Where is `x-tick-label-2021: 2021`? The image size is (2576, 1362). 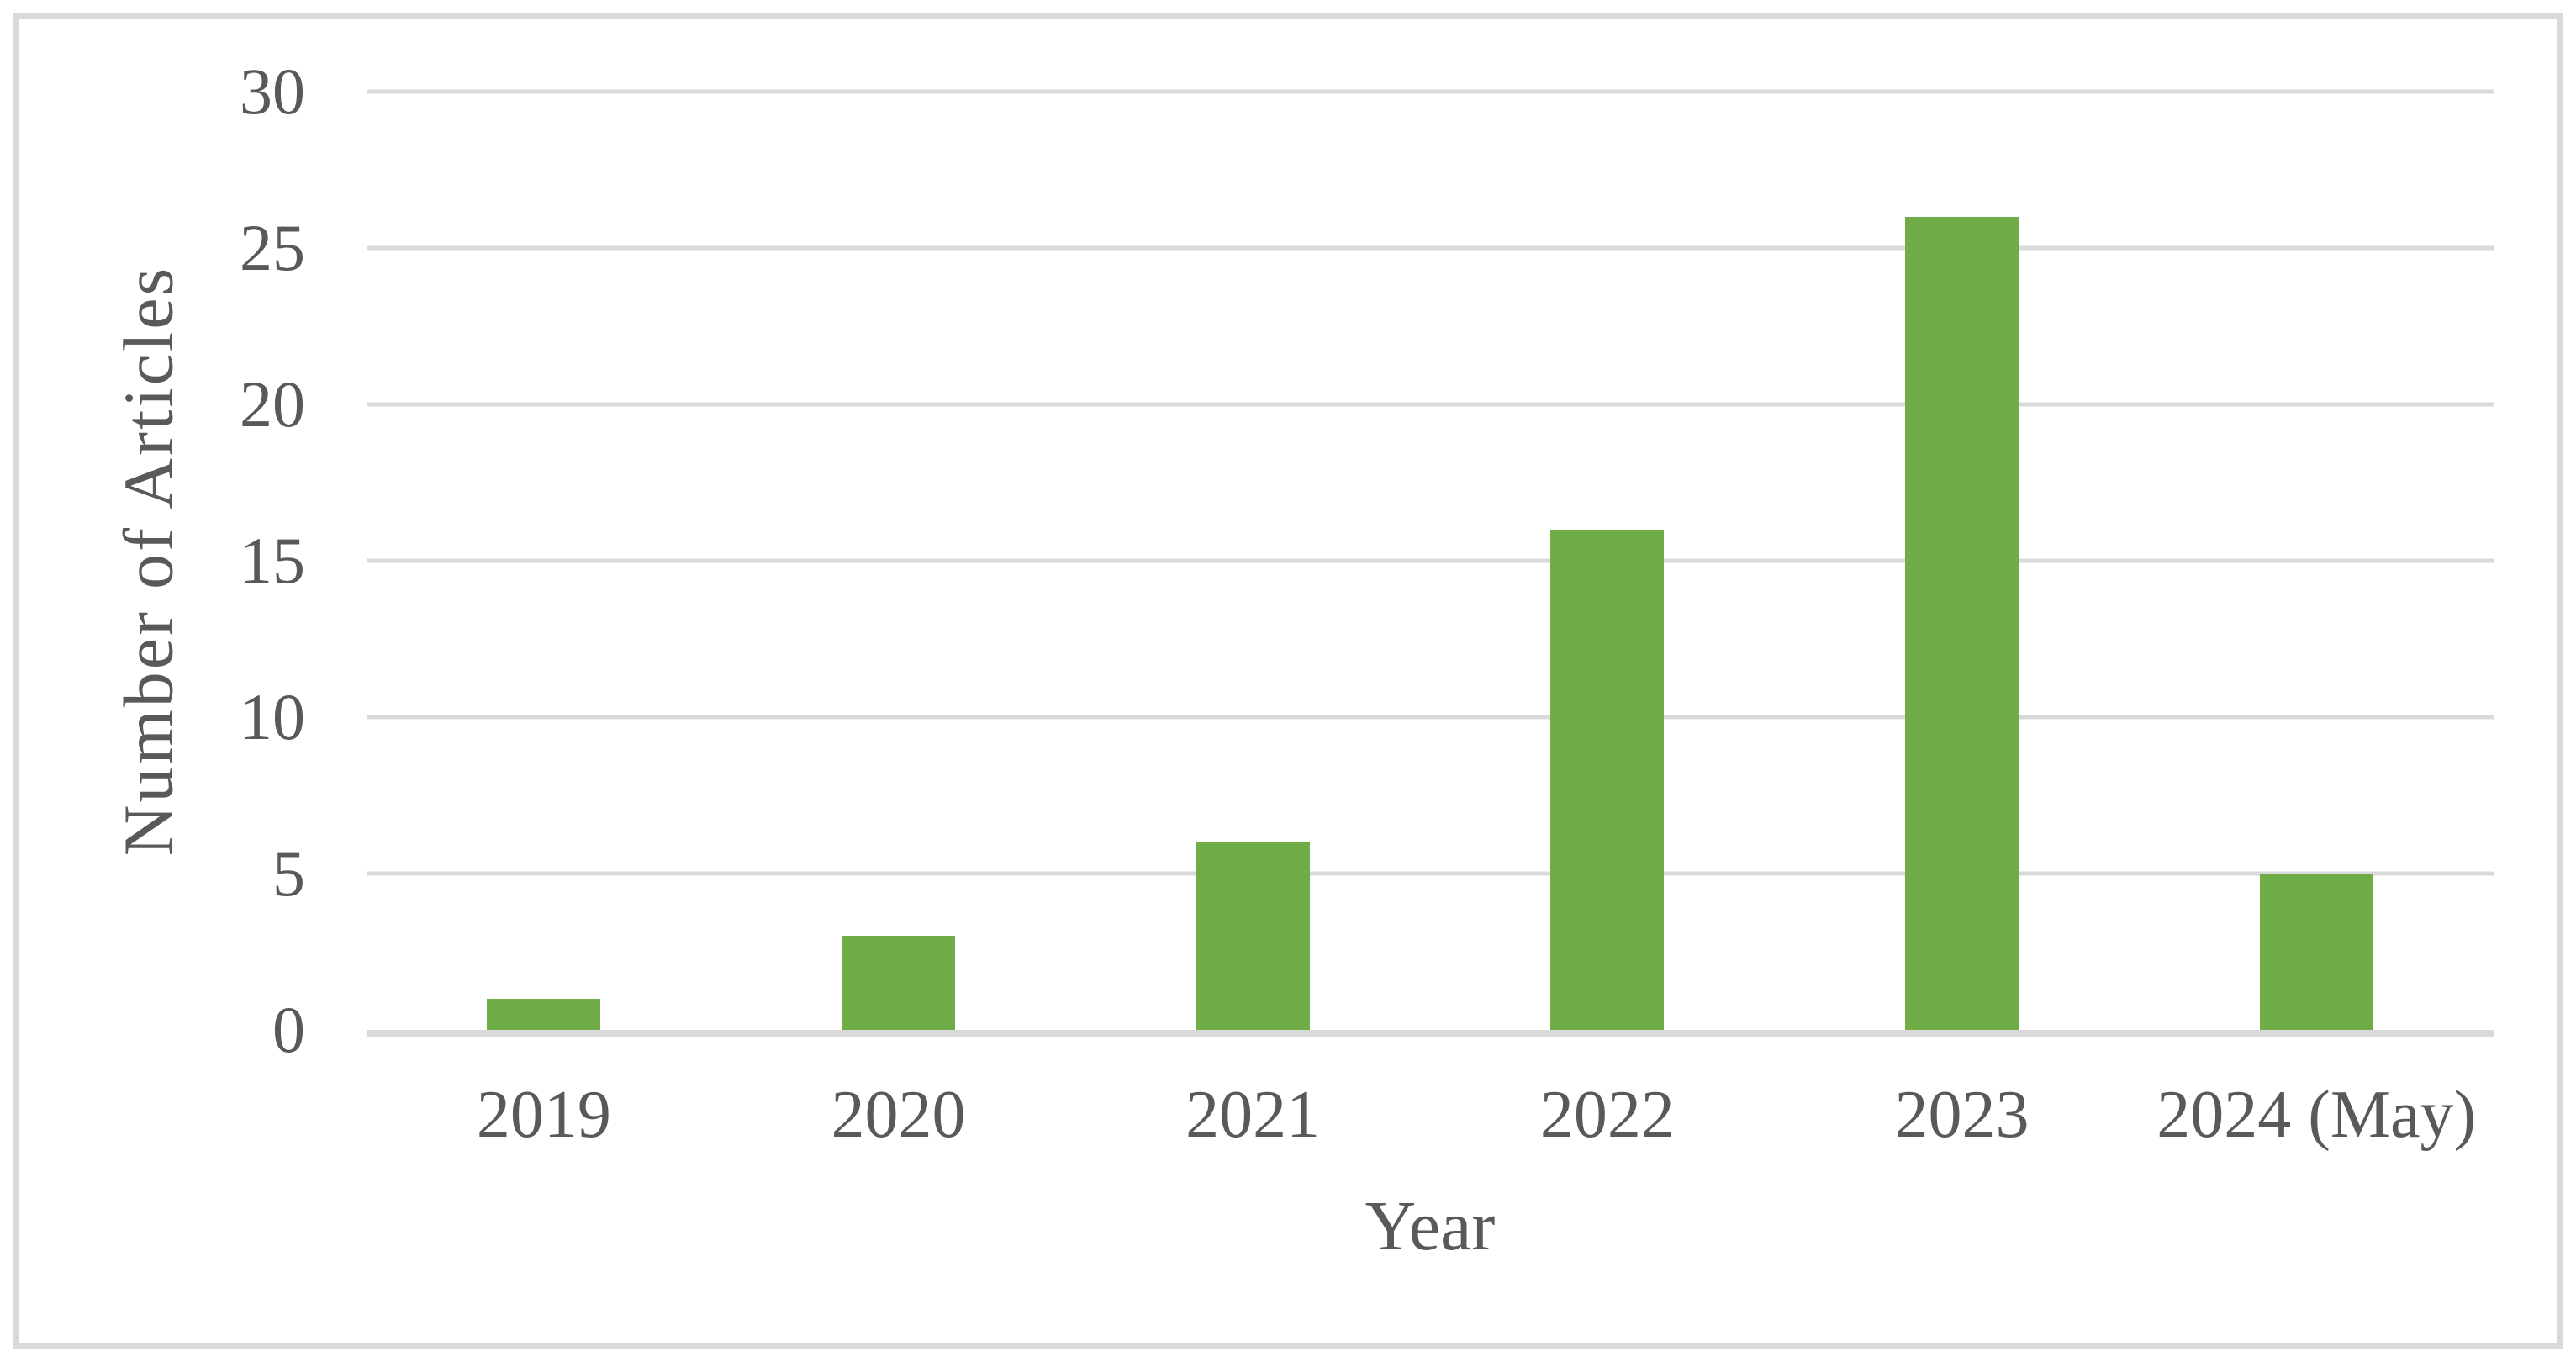
x-tick-label-2021: 2021 is located at coordinates (1253, 1115).